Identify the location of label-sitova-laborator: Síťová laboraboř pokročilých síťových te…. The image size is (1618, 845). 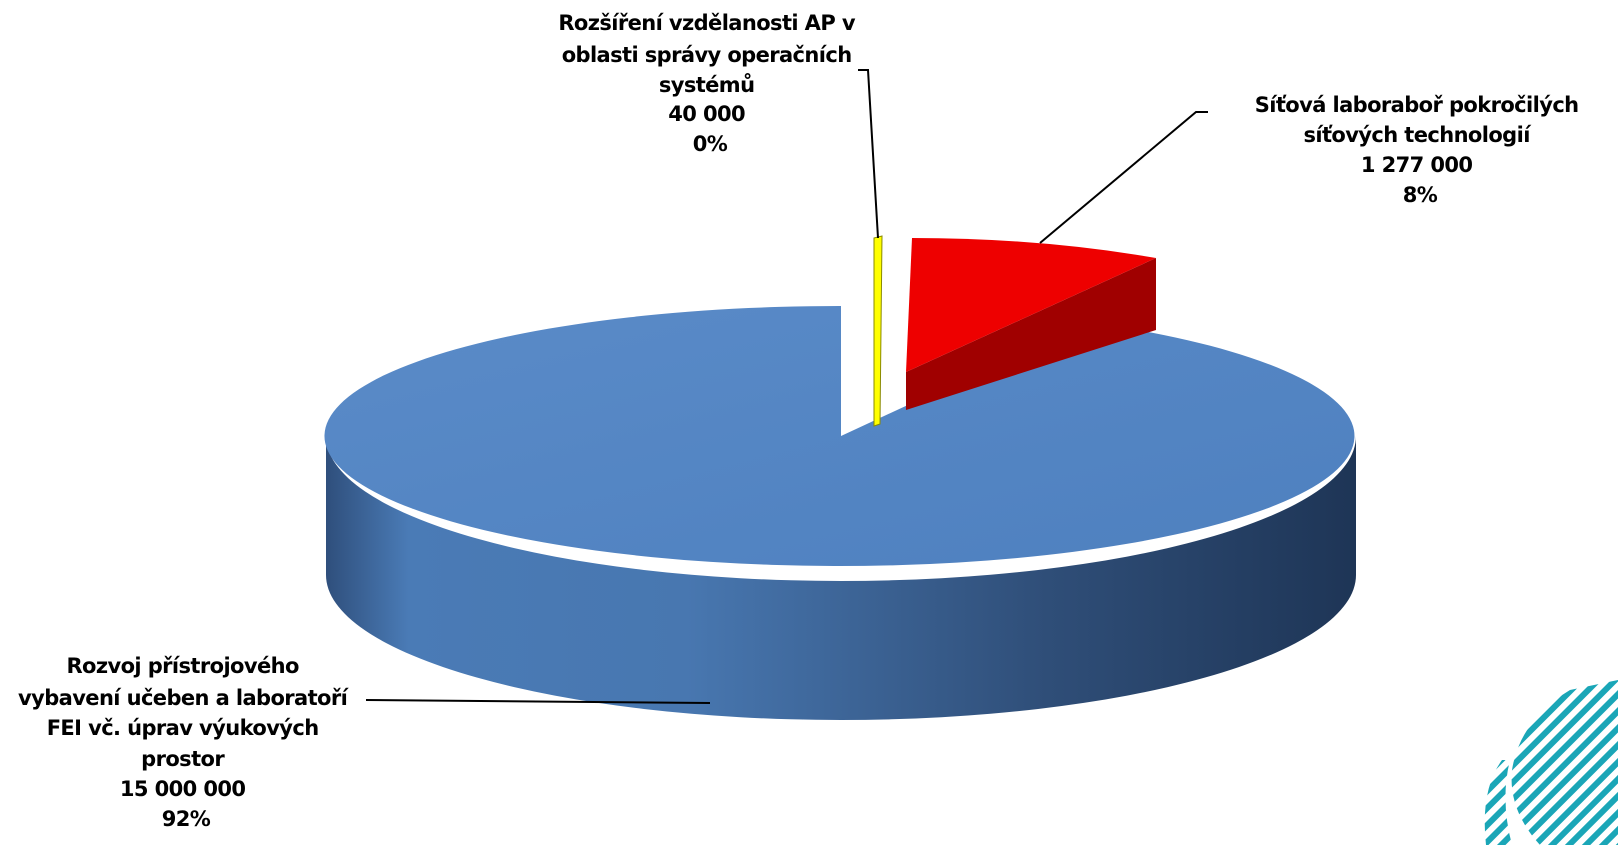
(1420, 150).